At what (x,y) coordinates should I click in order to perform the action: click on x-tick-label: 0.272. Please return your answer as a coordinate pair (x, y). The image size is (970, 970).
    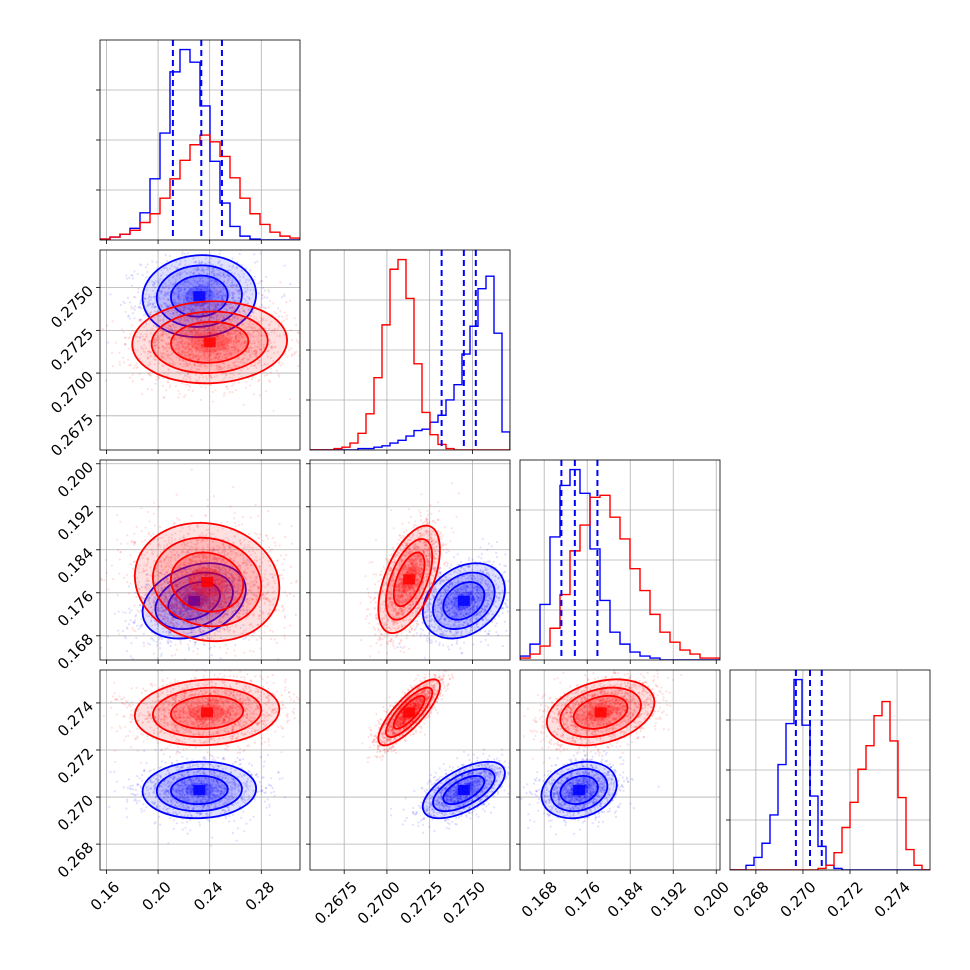
    Looking at the image, I should click on (845, 899).